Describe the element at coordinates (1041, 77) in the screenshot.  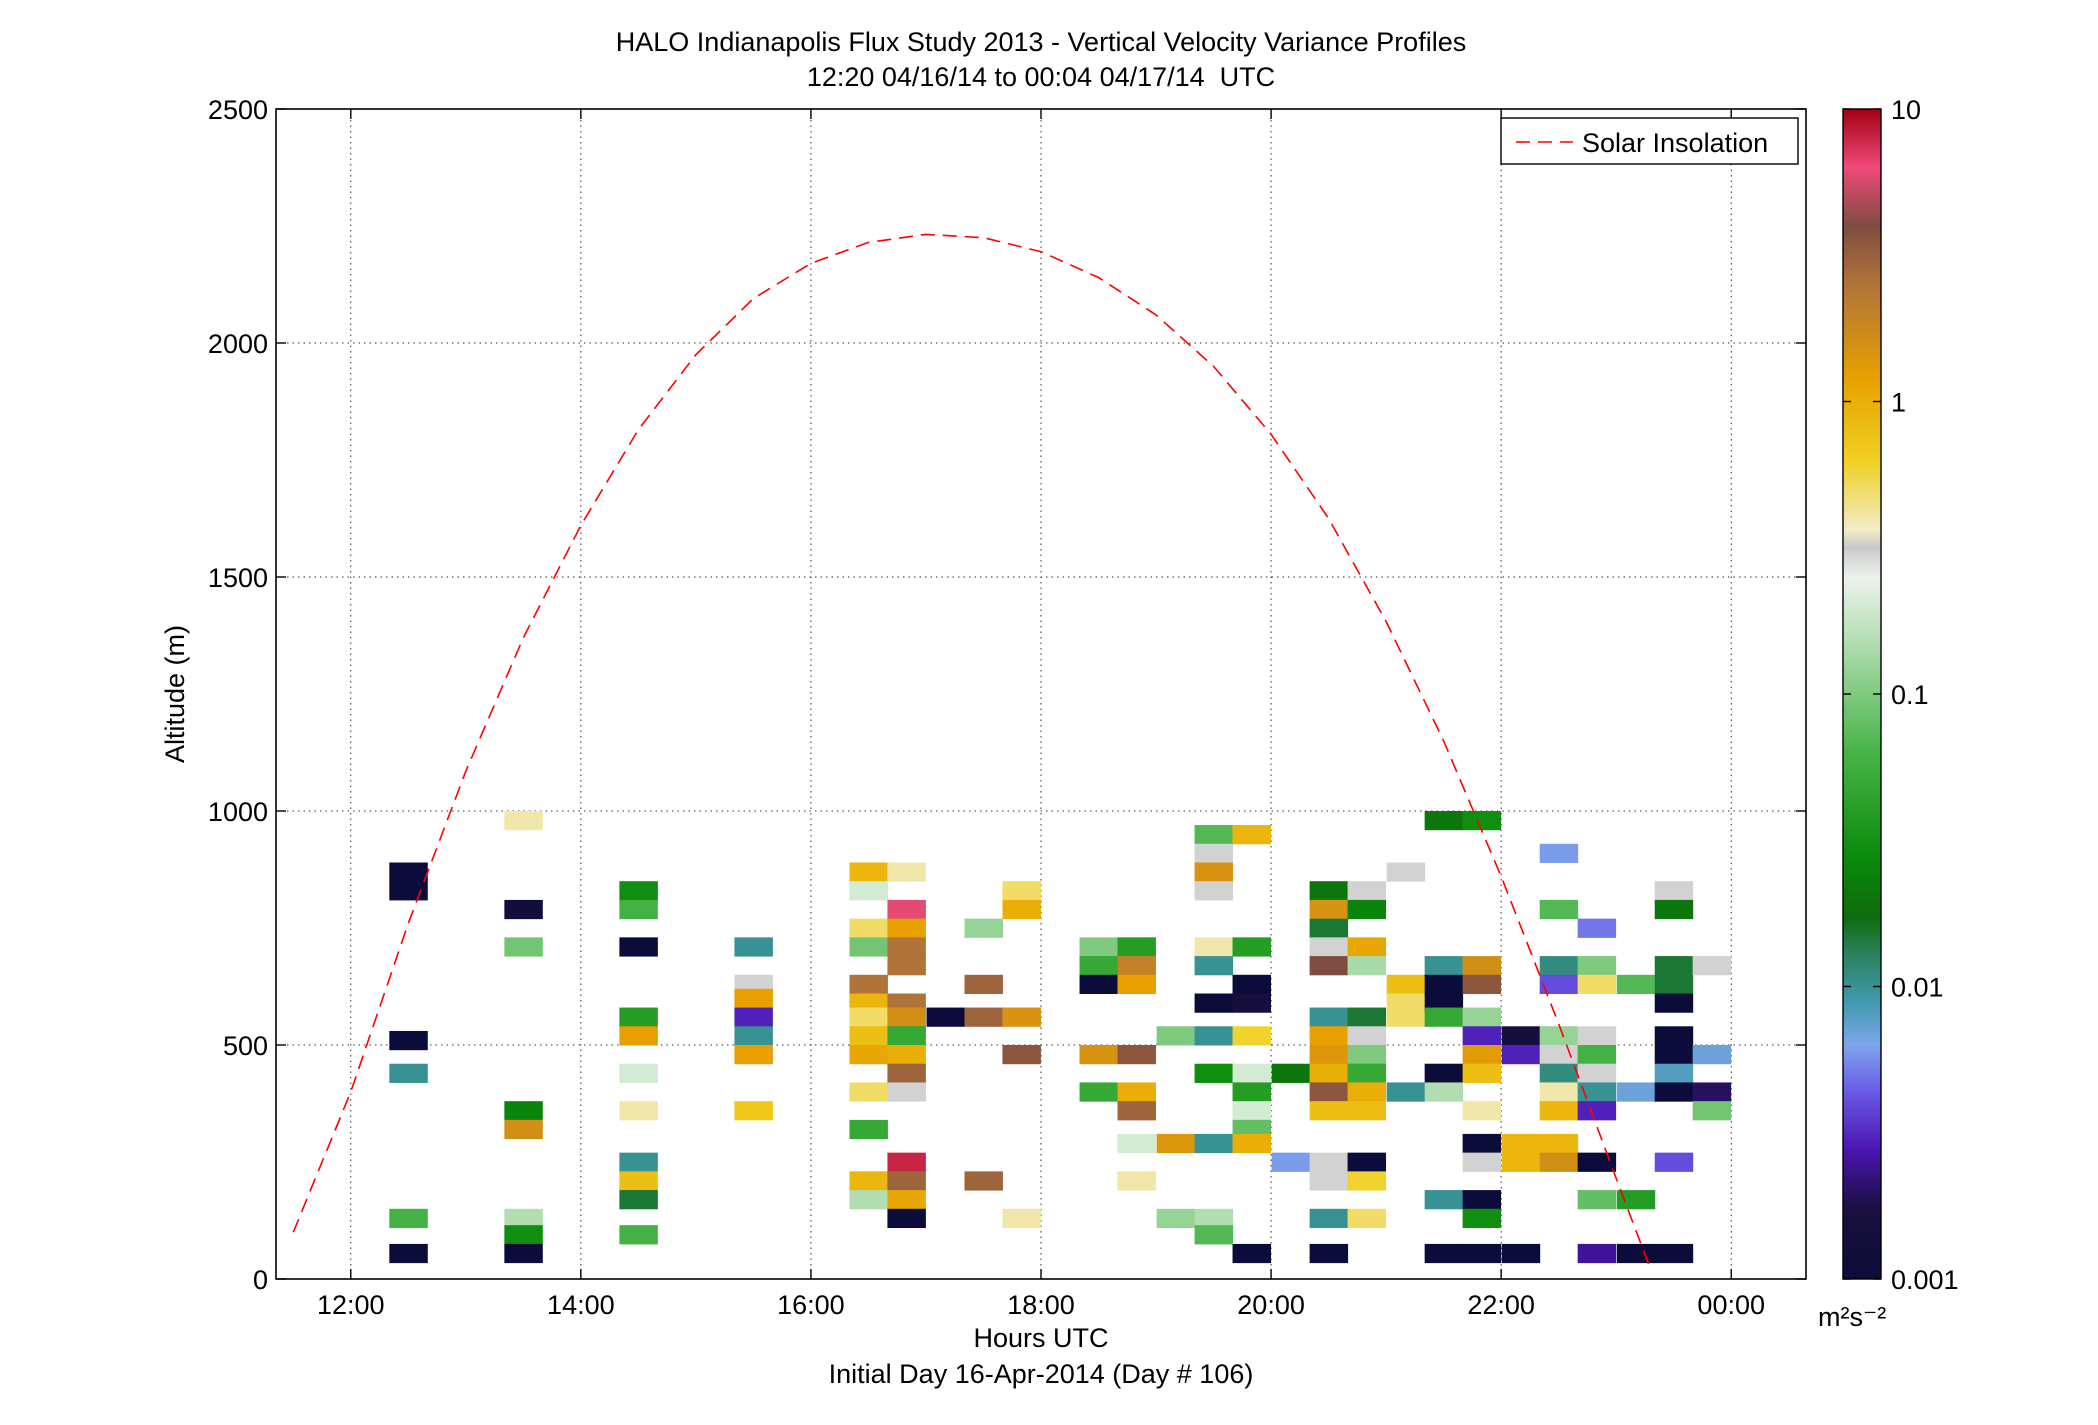
I see `chart-subtitle: 12:20 04/16/14 to 00:04 04/17/14 UTC` at that location.